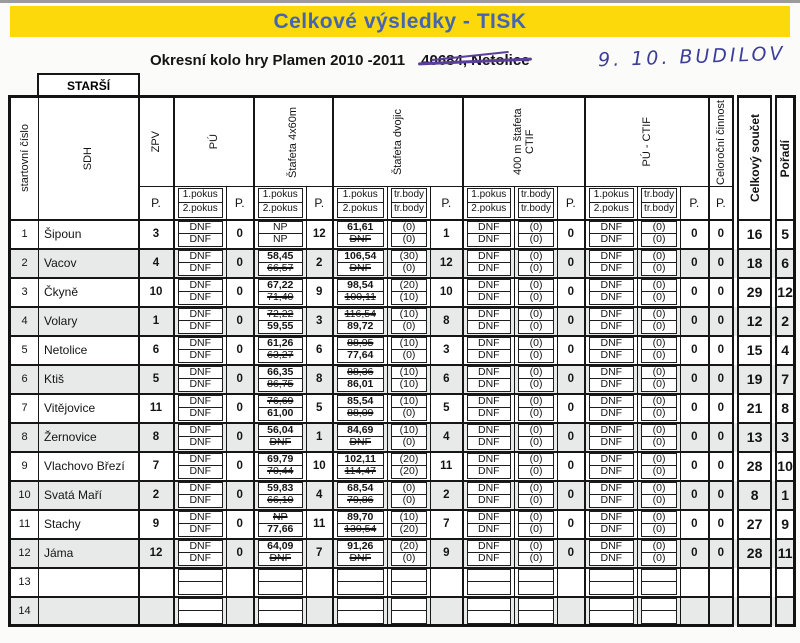 This screenshot has width=800, height=643. Describe the element at coordinates (89, 465) in the screenshot. I see `cell-sdh-name: Vlachovo Březí` at that location.